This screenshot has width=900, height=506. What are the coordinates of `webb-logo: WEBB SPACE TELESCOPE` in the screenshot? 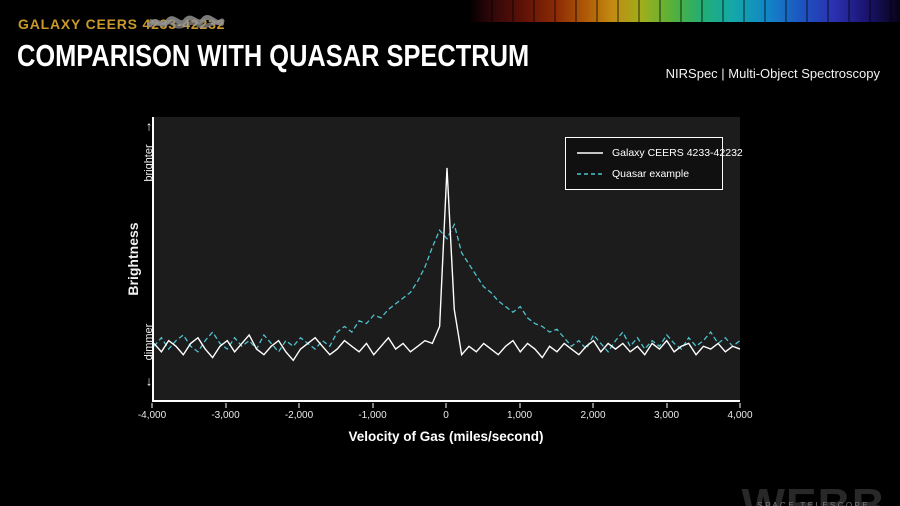 It's located at (813, 494).